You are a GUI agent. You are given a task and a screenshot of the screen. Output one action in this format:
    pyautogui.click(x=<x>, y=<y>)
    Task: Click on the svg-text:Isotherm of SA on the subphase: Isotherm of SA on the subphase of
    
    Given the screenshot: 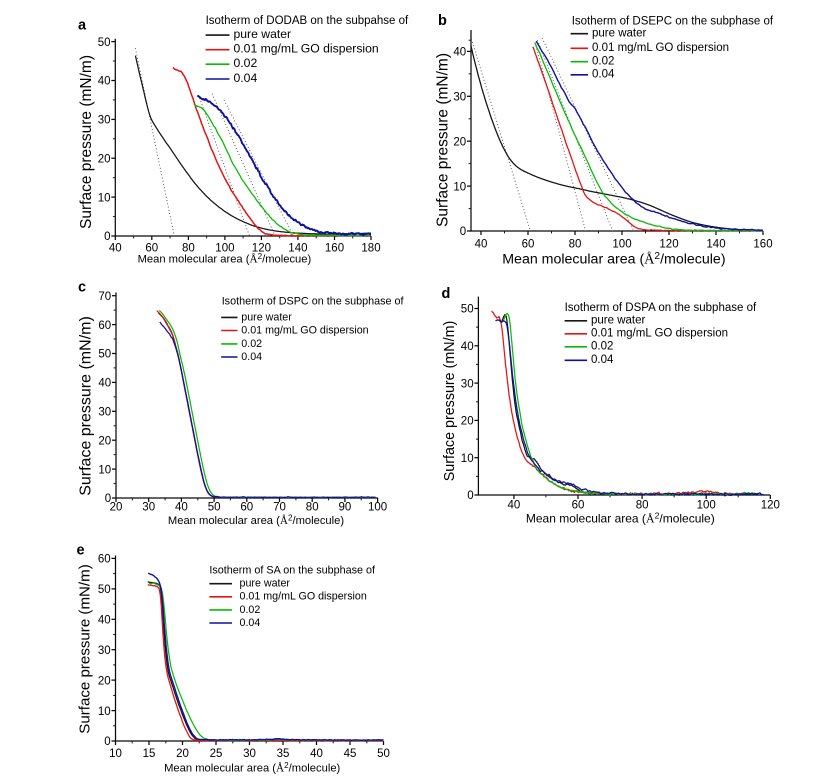 What is the action you would take?
    pyautogui.click(x=292, y=571)
    